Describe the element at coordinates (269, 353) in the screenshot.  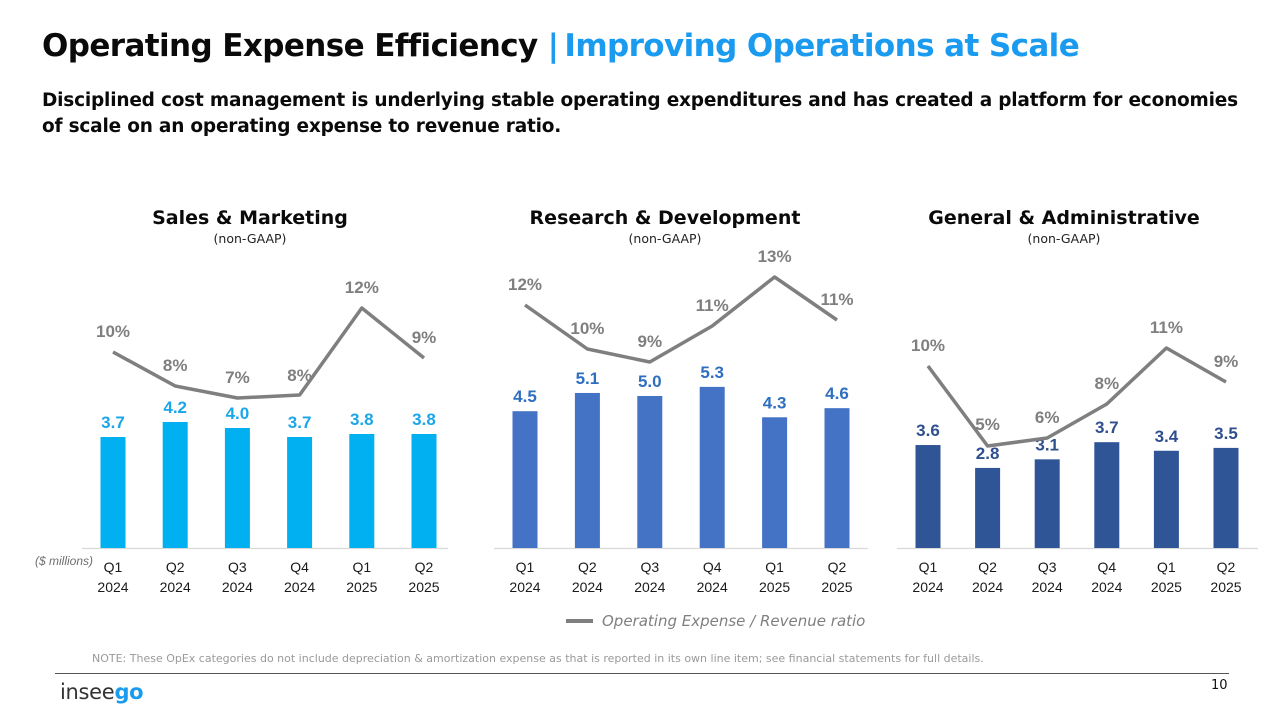
I see `sales-marketing-ratio-line` at that location.